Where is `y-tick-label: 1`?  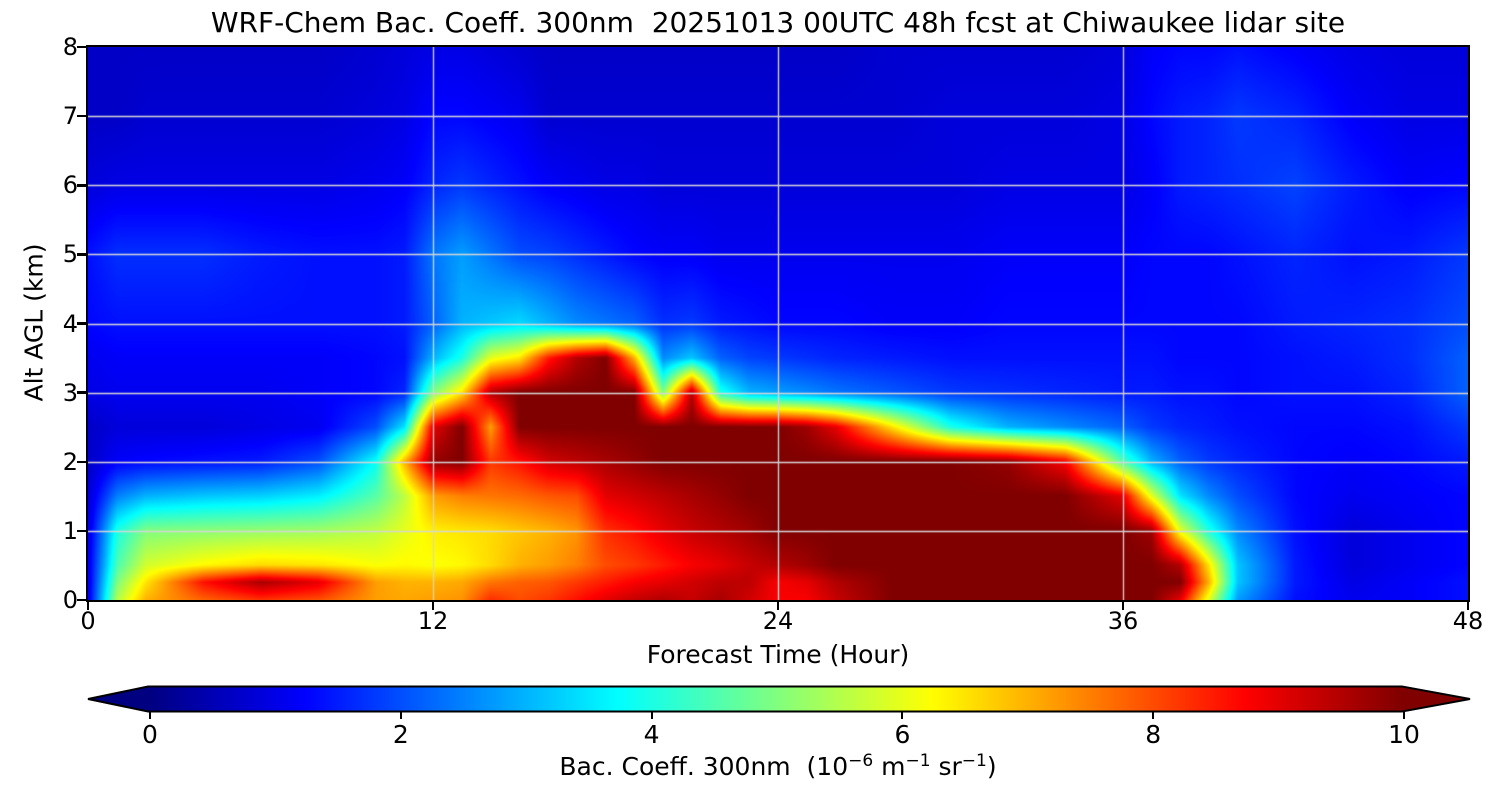 y-tick-label: 1 is located at coordinates (70, 530).